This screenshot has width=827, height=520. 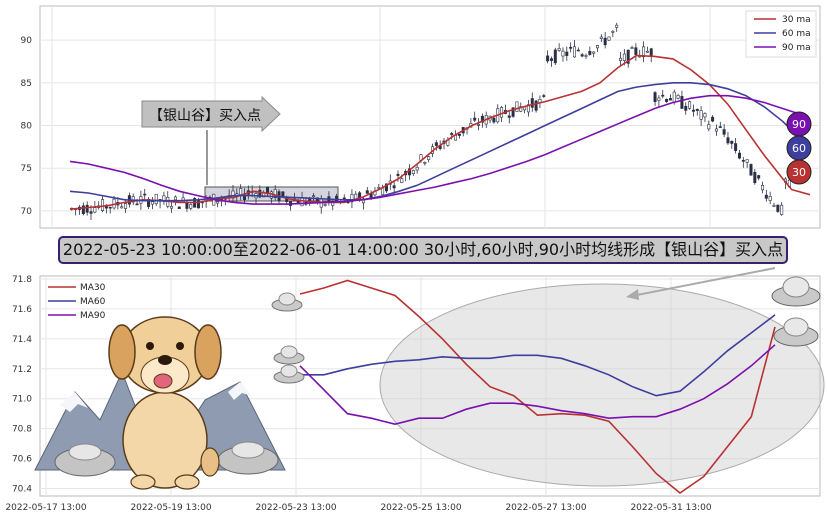 I want to click on legend-label-ma60: 60 ma, so click(x=796, y=34).